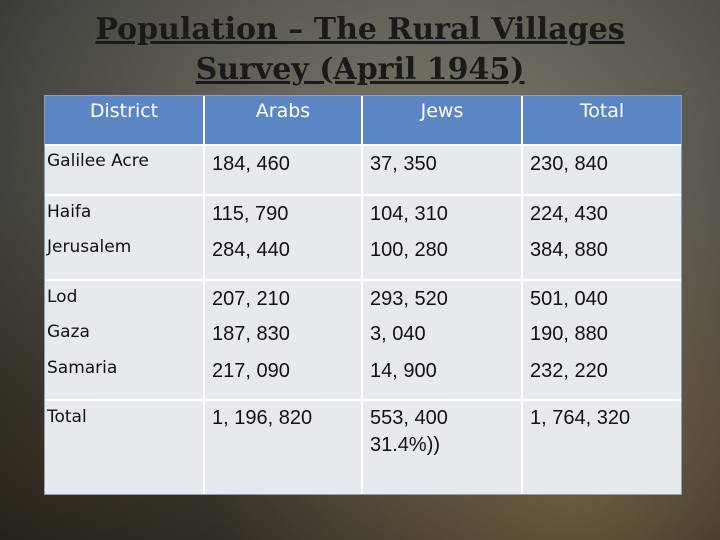  Describe the element at coordinates (283, 120) in the screenshot. I see `header-arabs: Arabs` at that location.